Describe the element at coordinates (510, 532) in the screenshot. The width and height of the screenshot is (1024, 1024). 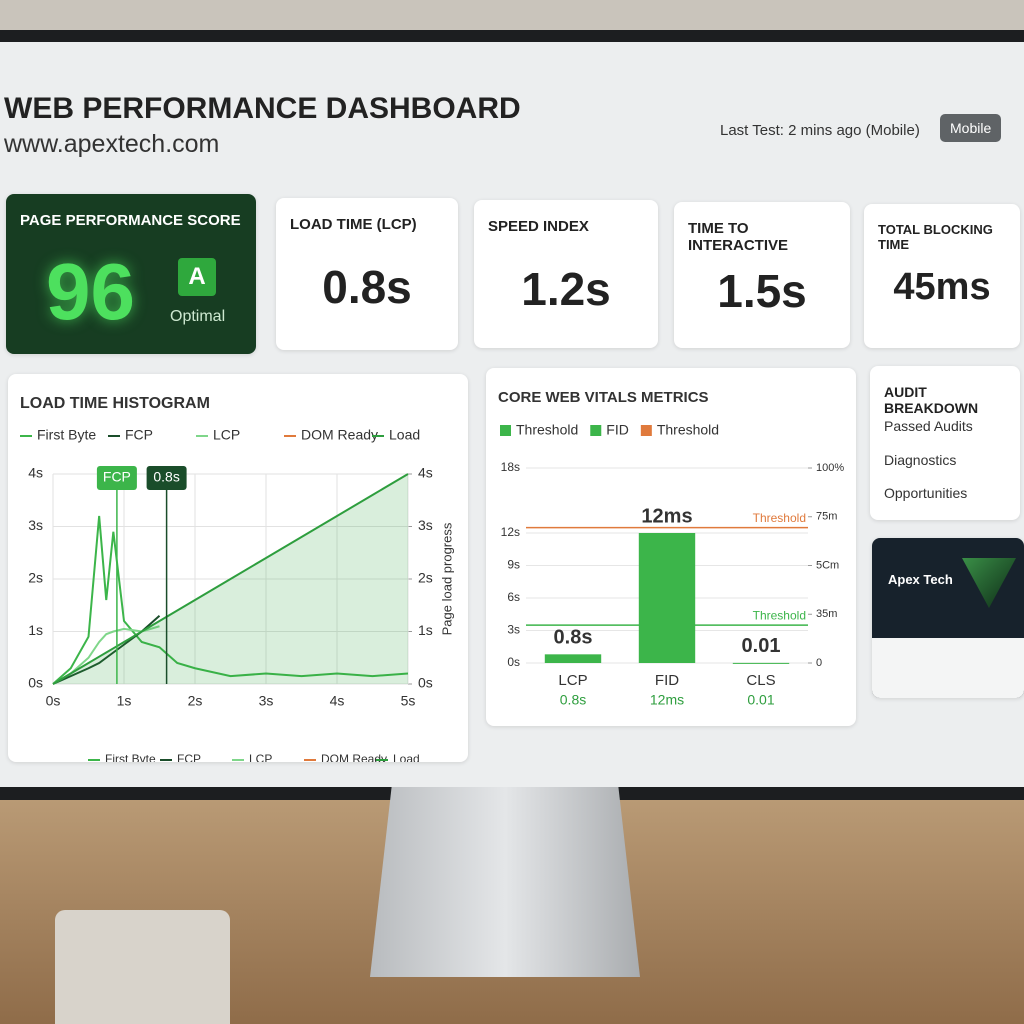
I see `y-tick-label: 12s` at that location.